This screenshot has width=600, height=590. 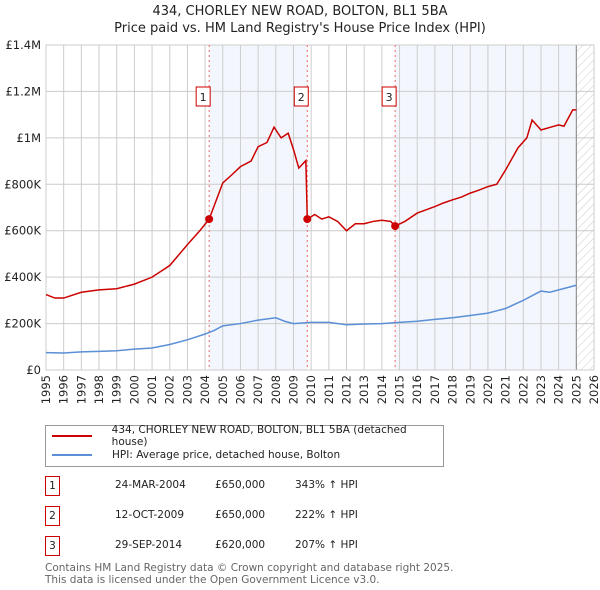 What do you see at coordinates (240, 389) in the screenshot?
I see `x-tick-label: 2006` at bounding box center [240, 389].